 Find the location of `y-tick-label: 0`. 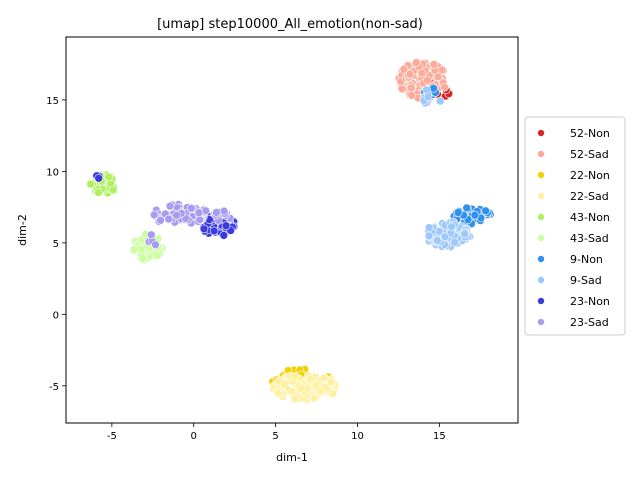

y-tick-label: 0 is located at coordinates (56, 315).